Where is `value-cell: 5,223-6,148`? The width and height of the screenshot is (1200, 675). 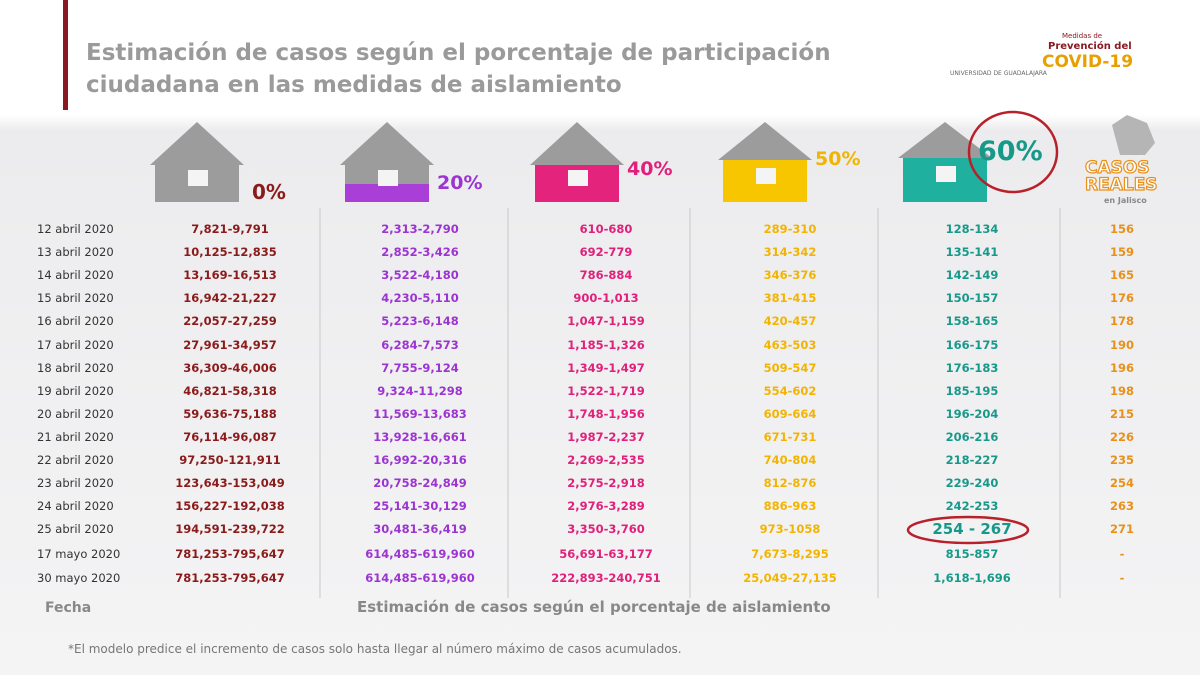 value-cell: 5,223-6,148 is located at coordinates (420, 321).